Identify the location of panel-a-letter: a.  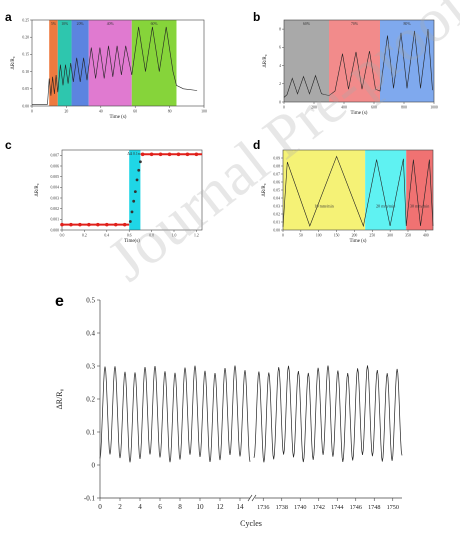
(8, 17).